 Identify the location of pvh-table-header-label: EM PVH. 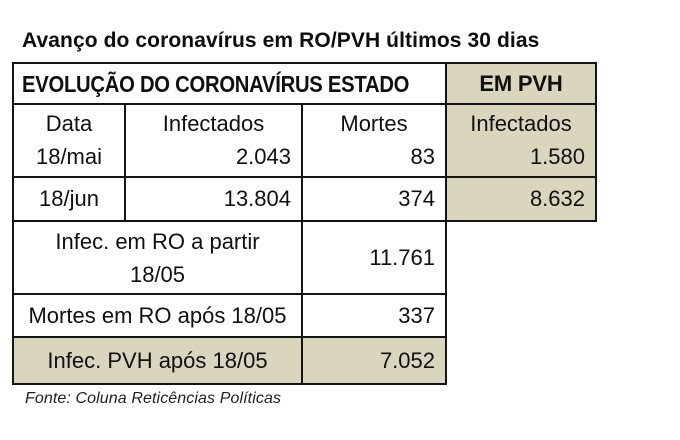
(521, 83).